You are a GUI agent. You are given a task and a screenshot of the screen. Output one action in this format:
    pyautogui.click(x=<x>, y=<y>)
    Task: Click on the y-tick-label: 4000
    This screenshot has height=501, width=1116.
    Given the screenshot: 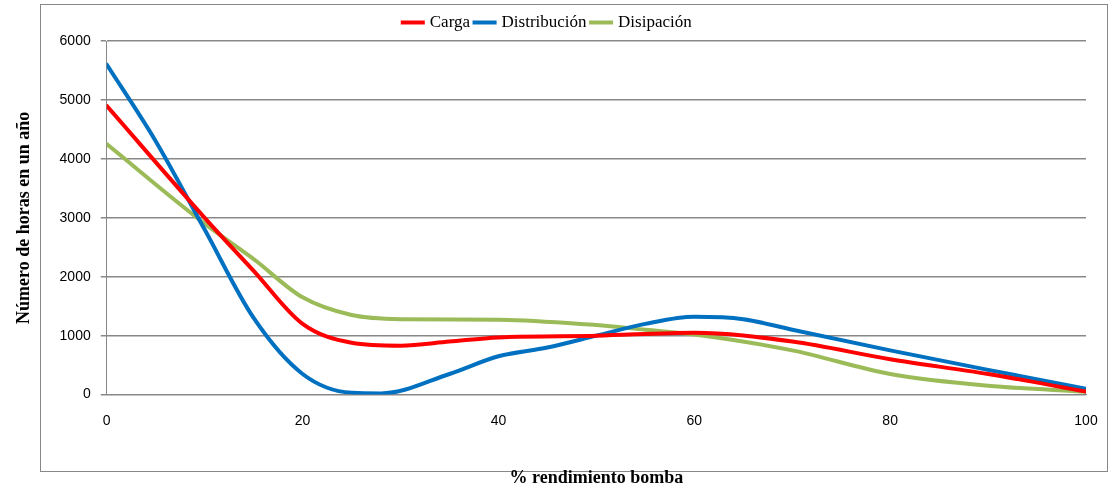 What is the action you would take?
    pyautogui.click(x=75, y=157)
    